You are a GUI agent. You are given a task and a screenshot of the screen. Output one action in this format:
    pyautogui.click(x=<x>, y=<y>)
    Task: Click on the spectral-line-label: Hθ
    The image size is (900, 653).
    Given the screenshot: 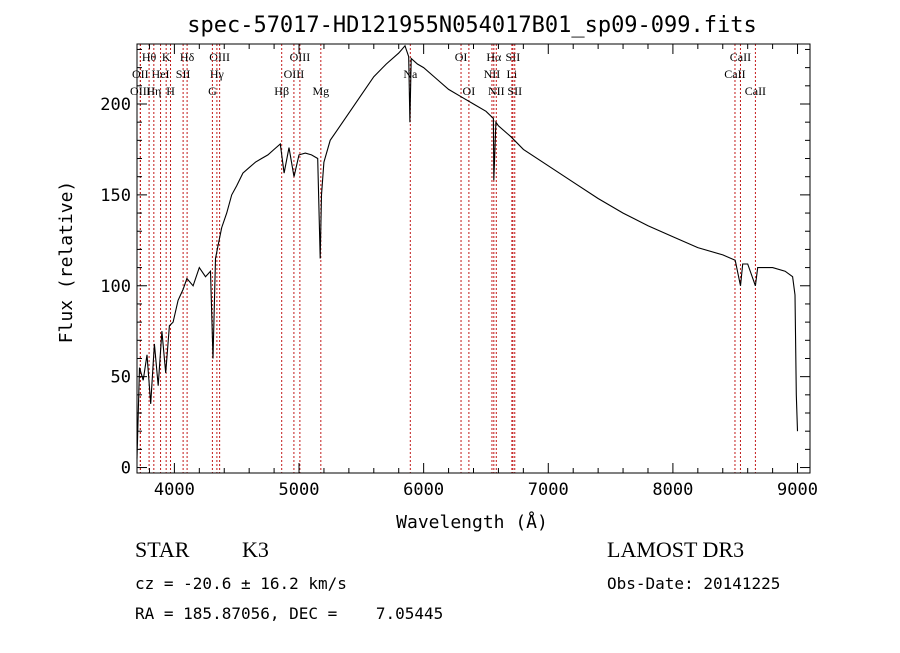 What is the action you would take?
    pyautogui.click(x=149, y=57)
    